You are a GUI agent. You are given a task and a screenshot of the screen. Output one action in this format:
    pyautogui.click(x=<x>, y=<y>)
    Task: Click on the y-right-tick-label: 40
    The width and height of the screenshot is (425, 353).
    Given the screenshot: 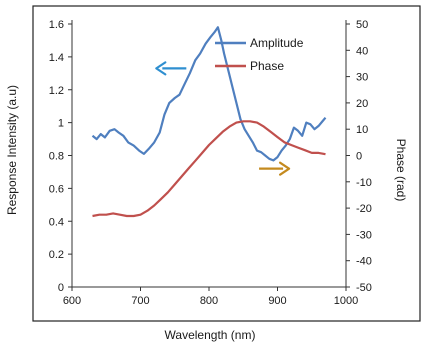 What is the action you would take?
    pyautogui.click(x=362, y=51)
    